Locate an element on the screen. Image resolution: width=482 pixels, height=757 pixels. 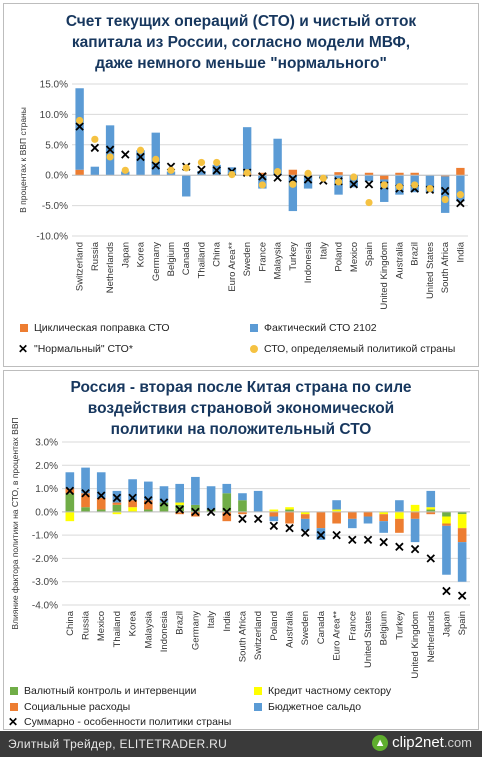
chart1-category-label: Euro Area** is located at coordinates (232, 267).